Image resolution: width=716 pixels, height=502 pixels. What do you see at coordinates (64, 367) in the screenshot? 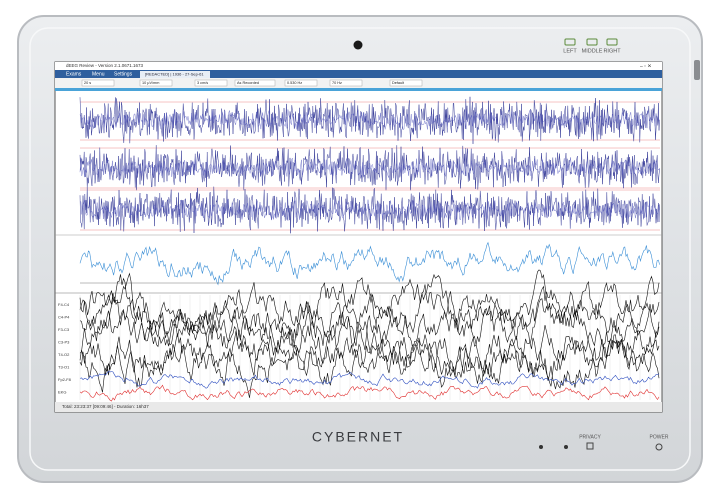
I see `channel-label: T3-O1` at bounding box center [64, 367].